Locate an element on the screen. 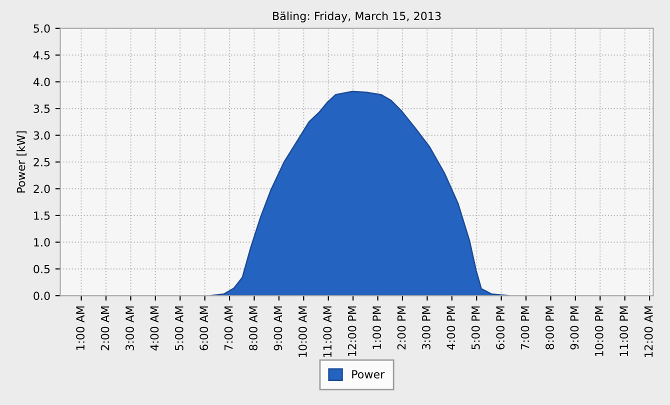 Image resolution: width=670 pixels, height=405 pixels. x-tick-label: 11:00 AM is located at coordinates (327, 331).